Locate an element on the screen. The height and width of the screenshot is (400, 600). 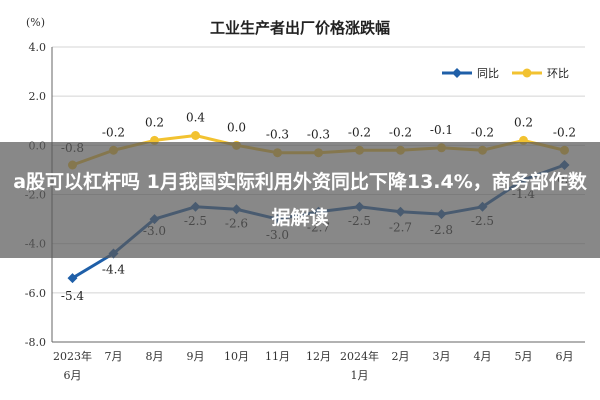
y-axis-unit-label: (%) is located at coordinates (35, 22).